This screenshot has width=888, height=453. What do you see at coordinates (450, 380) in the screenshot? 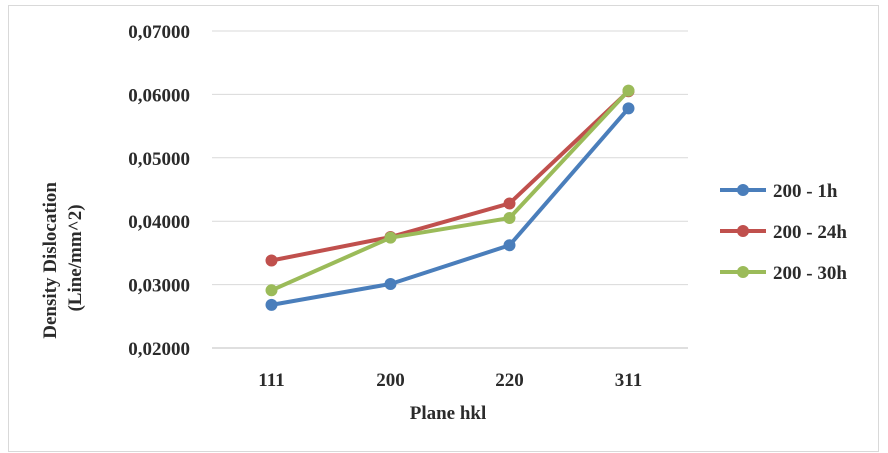
I see `x-tick-labels: 111 200 220 311` at bounding box center [450, 380].